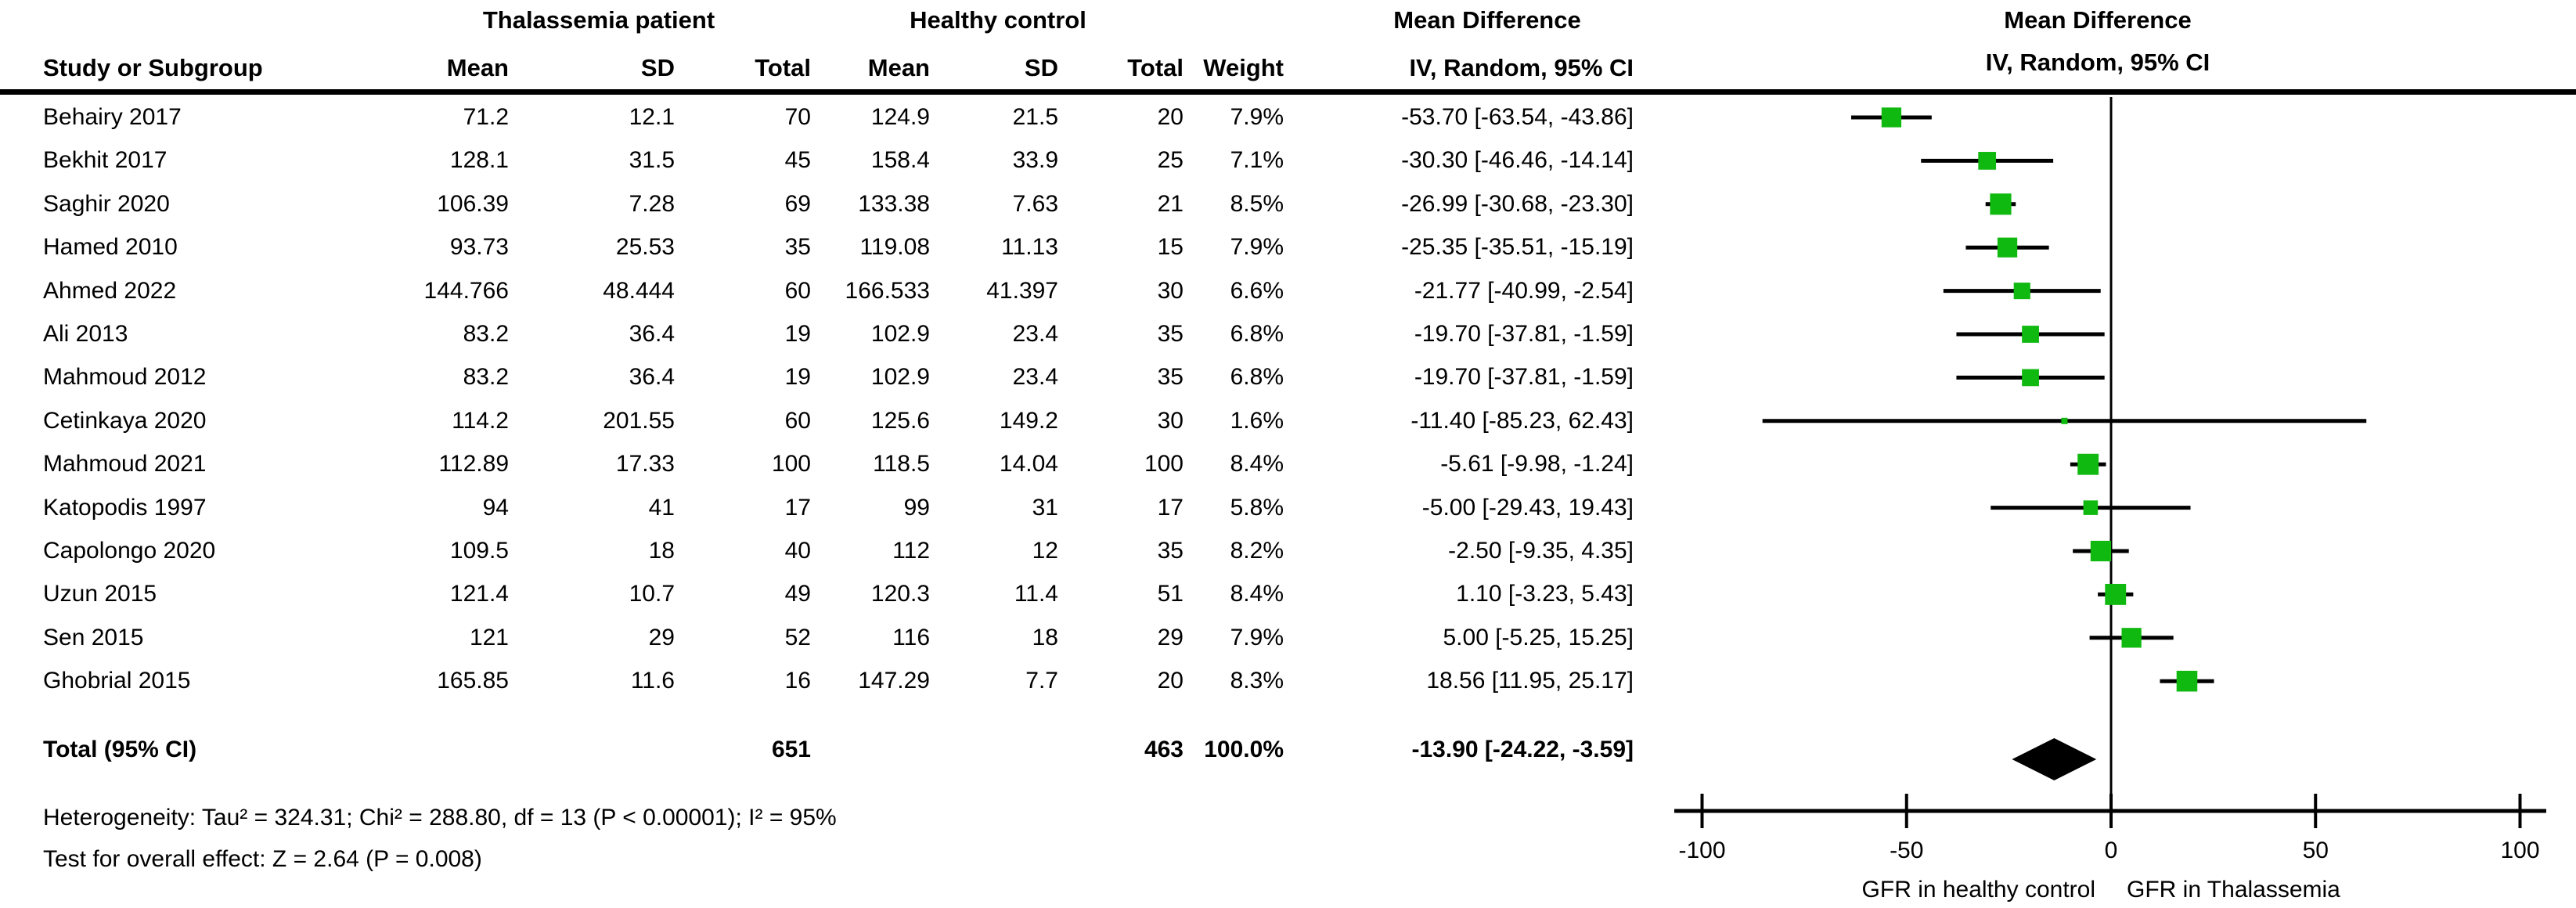 The image size is (2576, 908). What do you see at coordinates (1170, 594) in the screenshot?
I see `total-ctrl: 51` at bounding box center [1170, 594].